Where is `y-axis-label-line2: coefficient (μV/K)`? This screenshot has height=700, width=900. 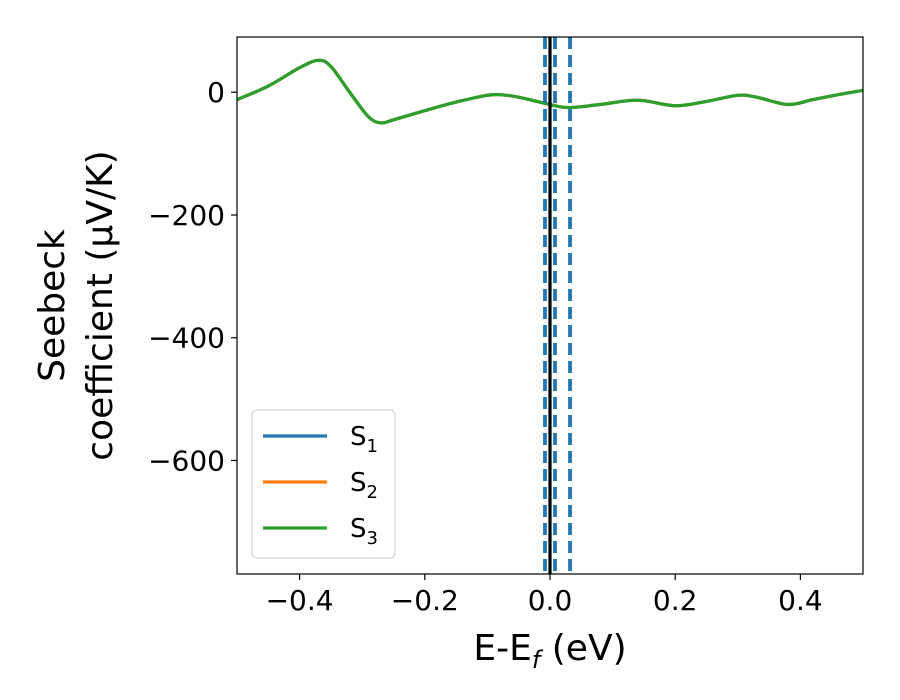
y-axis-label-line2: coefficient (μV/K) is located at coordinates (100, 305).